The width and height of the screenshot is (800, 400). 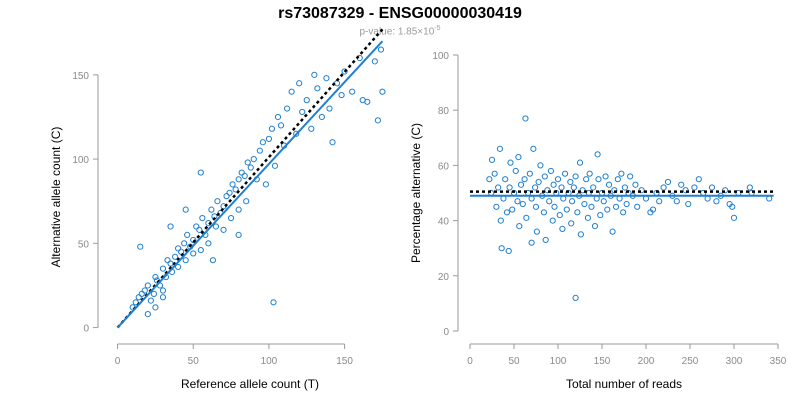 What do you see at coordinates (470, 361) in the screenshot?
I see `x-tick-label: 0` at bounding box center [470, 361].